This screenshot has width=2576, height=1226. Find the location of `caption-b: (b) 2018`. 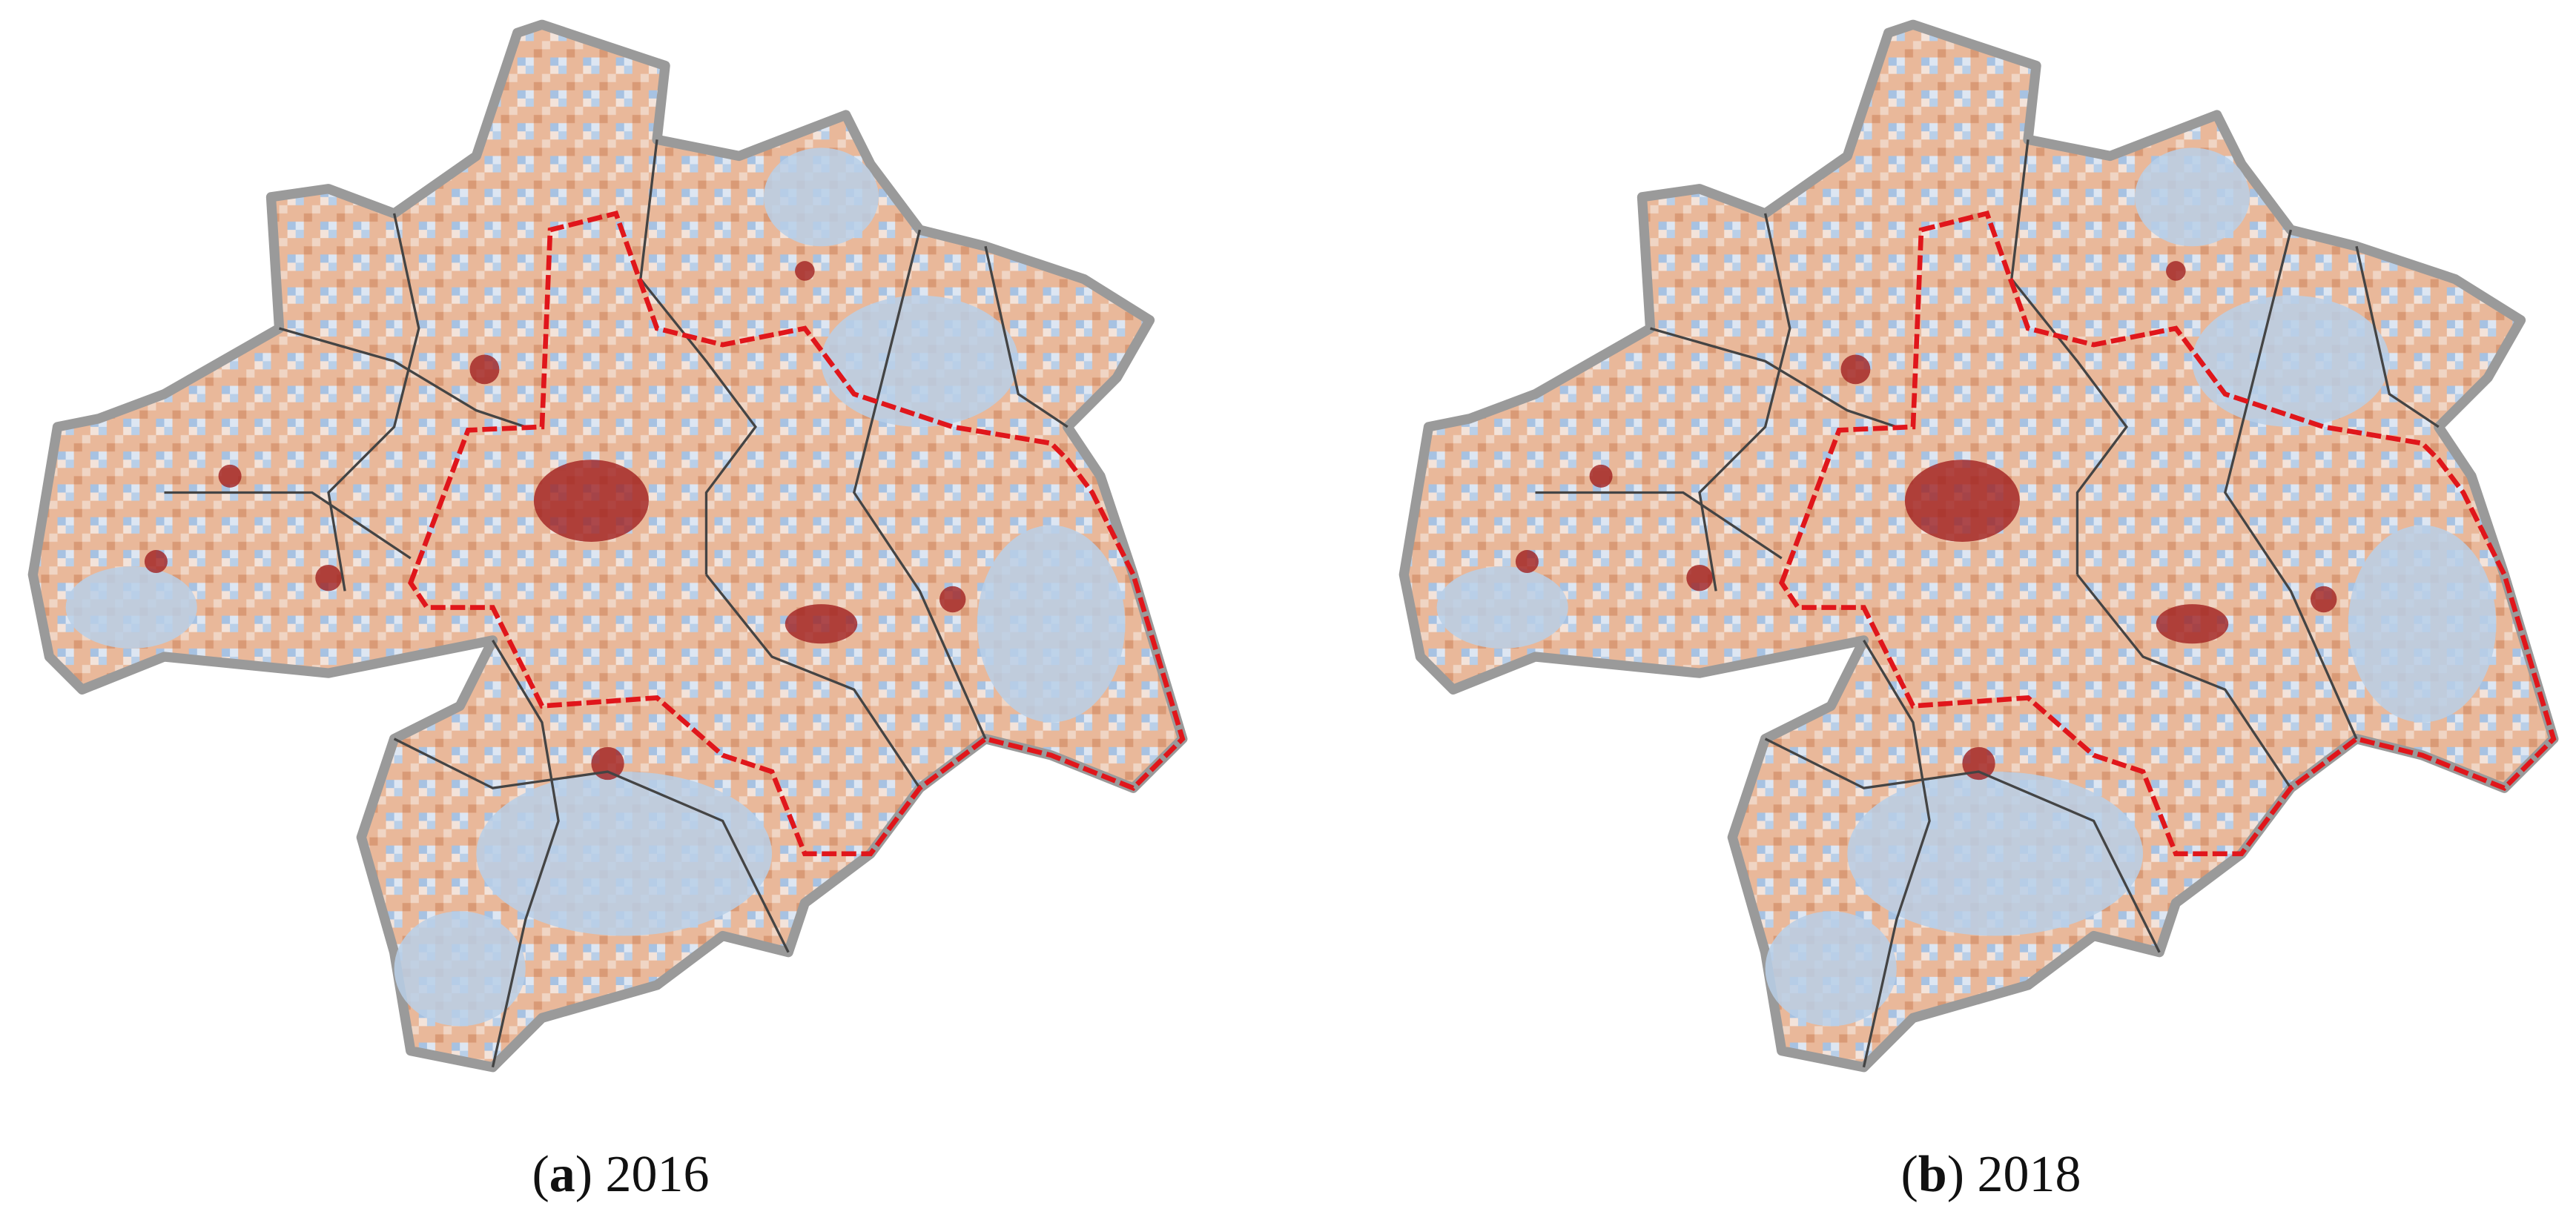

caption-b: (b) 2018 is located at coordinates (1991, 1175).